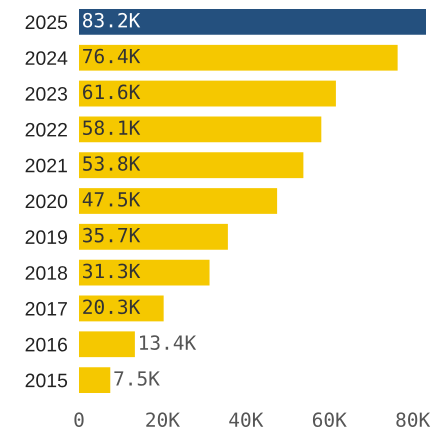 The width and height of the screenshot is (447, 428). What do you see at coordinates (111, 56) in the screenshot?
I see `data-label: 76.4K` at bounding box center [111, 56].